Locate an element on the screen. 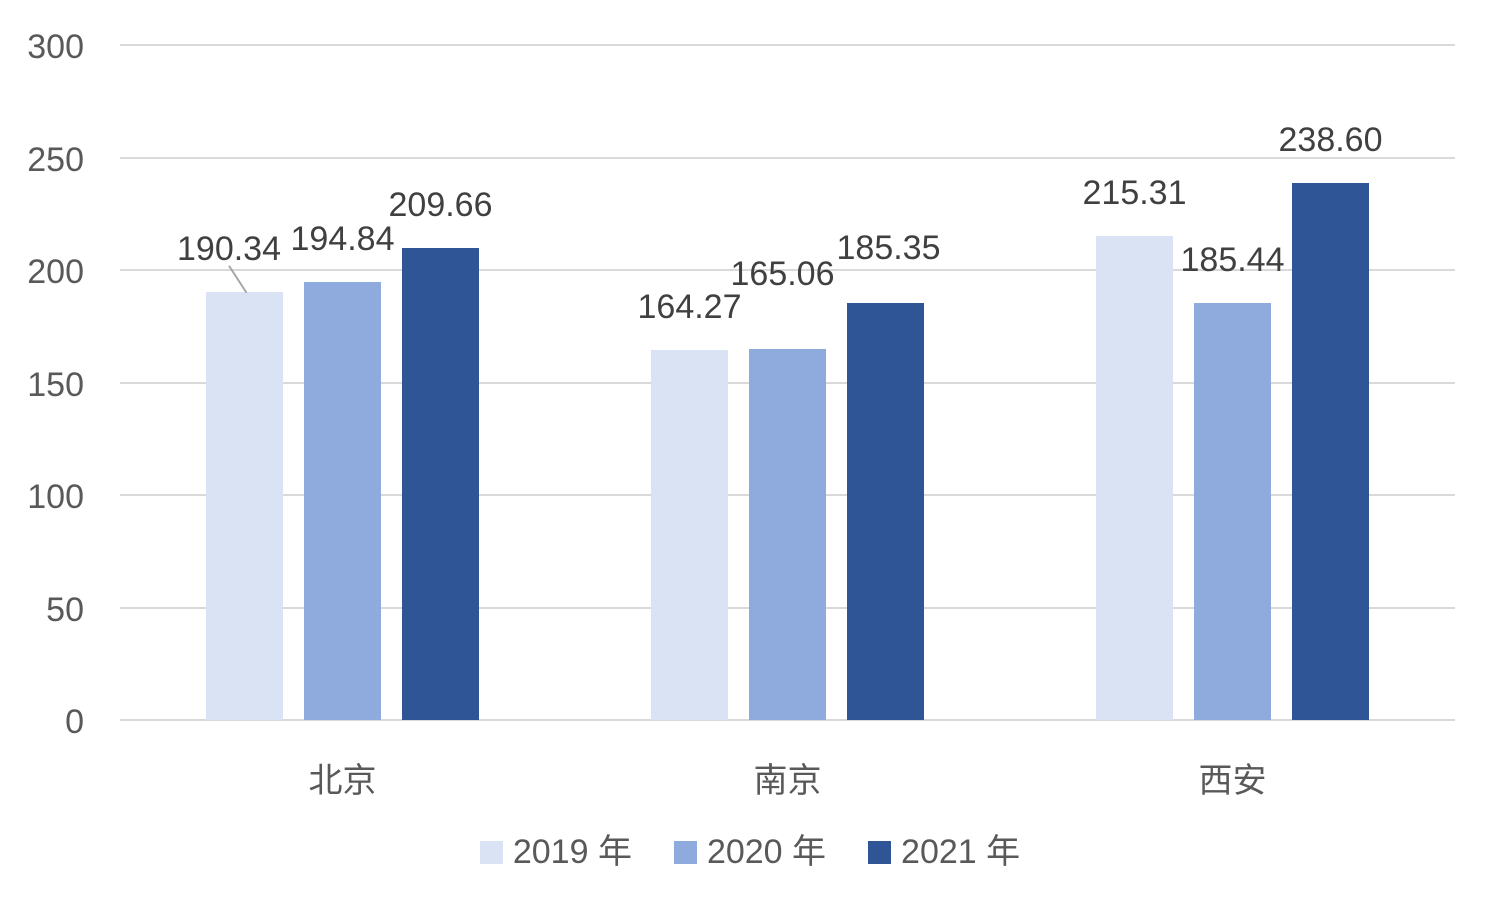  bar-cat0-series1 is located at coordinates (342, 500).